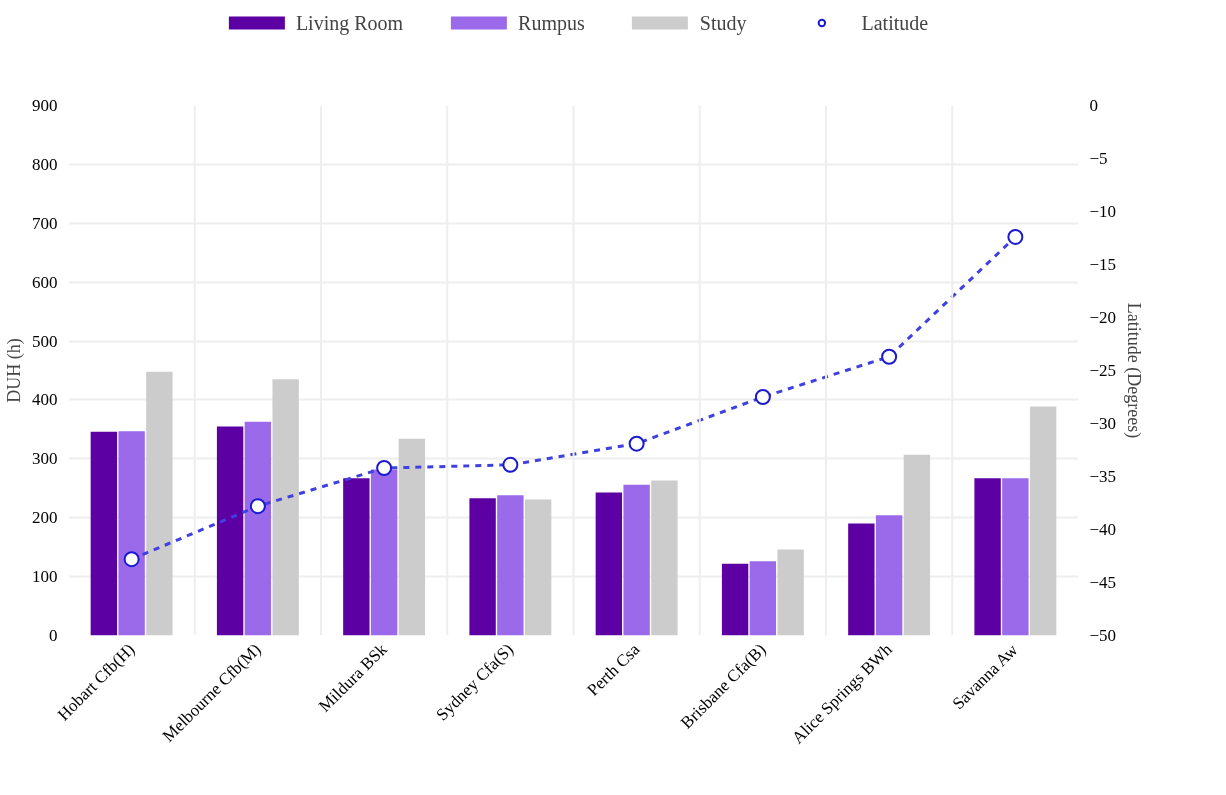 The width and height of the screenshot is (1226, 795). Describe the element at coordinates (1134, 370) in the screenshot. I see `y2-axis-title: Latitude (Degrees)` at that location.